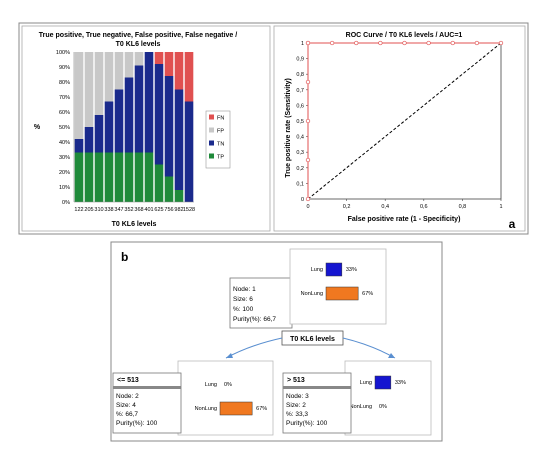  What do you see at coordinates (211, 385) in the screenshot?
I see `left-bar-label-lung: Lung` at bounding box center [211, 385].